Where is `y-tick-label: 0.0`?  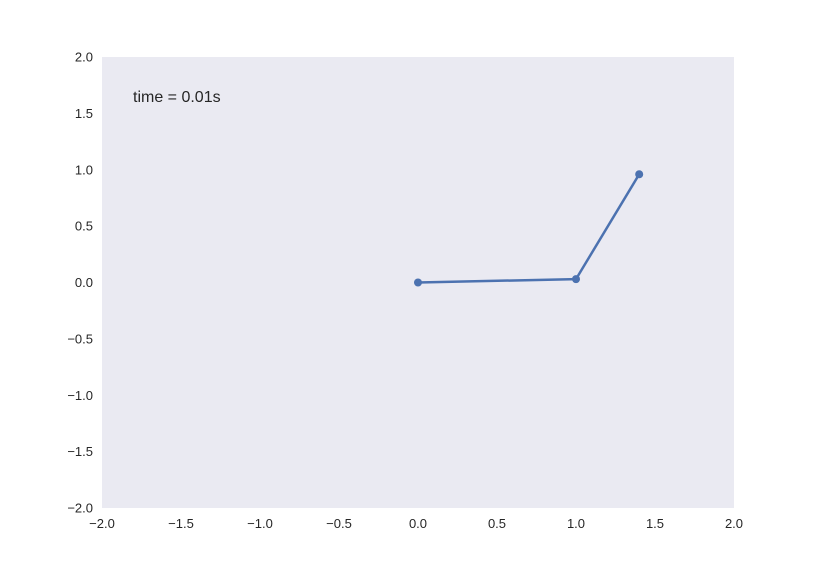 y-tick-label: 0.0 is located at coordinates (84, 282).